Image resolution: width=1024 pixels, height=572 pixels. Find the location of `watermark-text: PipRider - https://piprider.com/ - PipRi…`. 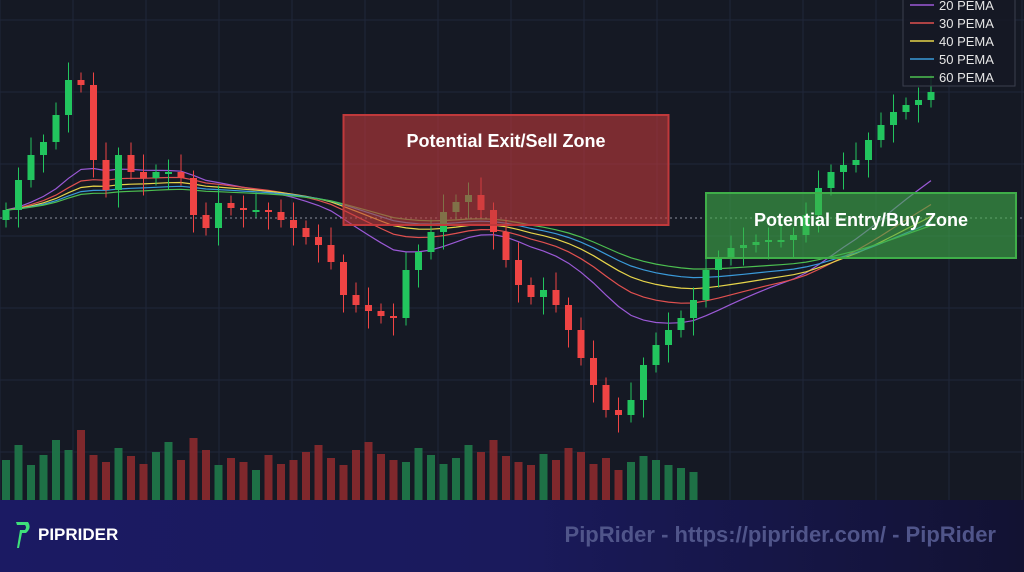

watermark-text: PipRider - https://piprider.com/ - PipRi… is located at coordinates (780, 534).